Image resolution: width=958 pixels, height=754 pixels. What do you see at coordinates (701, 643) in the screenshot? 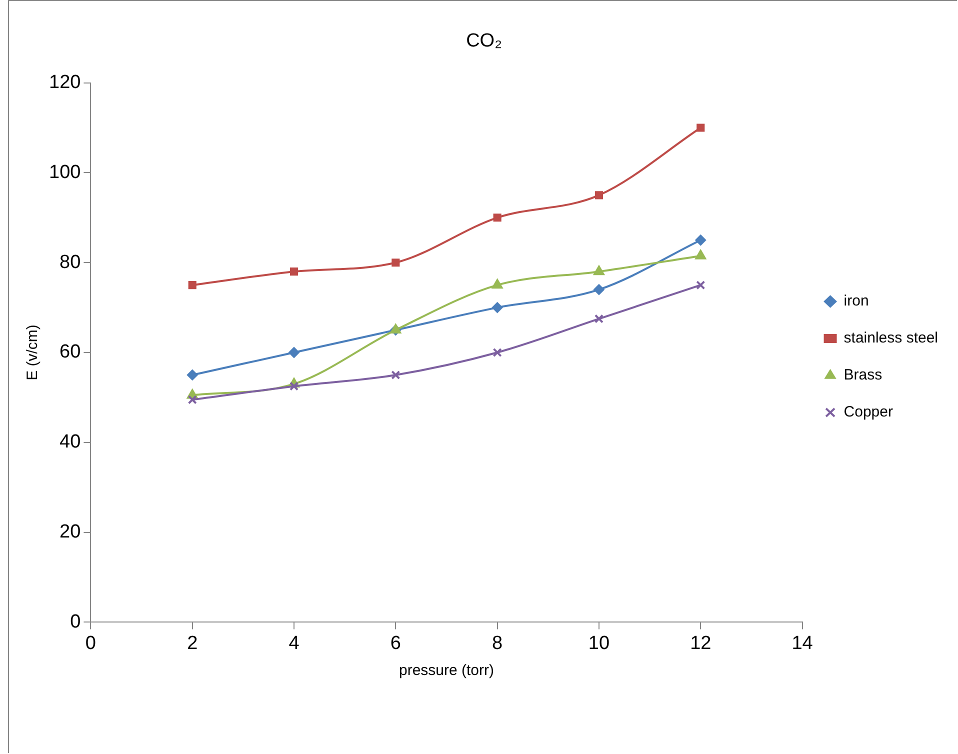
I see `x-tick-label: 12` at bounding box center [701, 643].